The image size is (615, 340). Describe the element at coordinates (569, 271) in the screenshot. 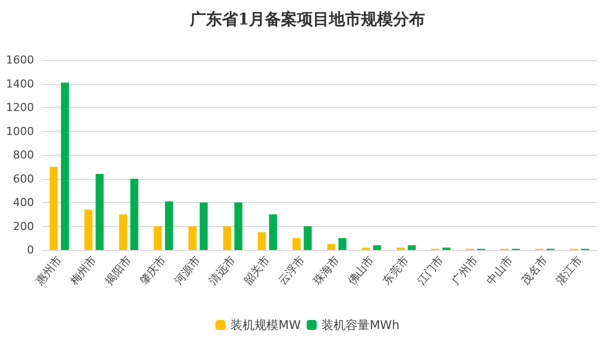

I see `x-tick-label: 湛江市` at that location.